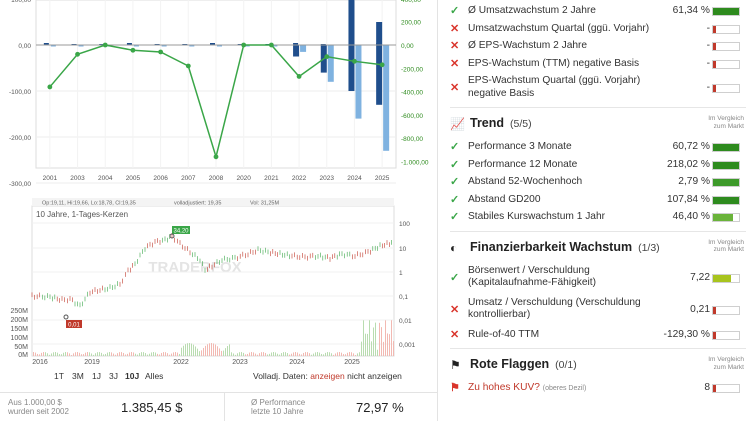 This screenshot has height=421, width=750. Describe the element at coordinates (595, 365) in the screenshot. I see `flags-section: ⚑ Rote Flaggen (0/1) Im Vergleich zum Markt` at that location.